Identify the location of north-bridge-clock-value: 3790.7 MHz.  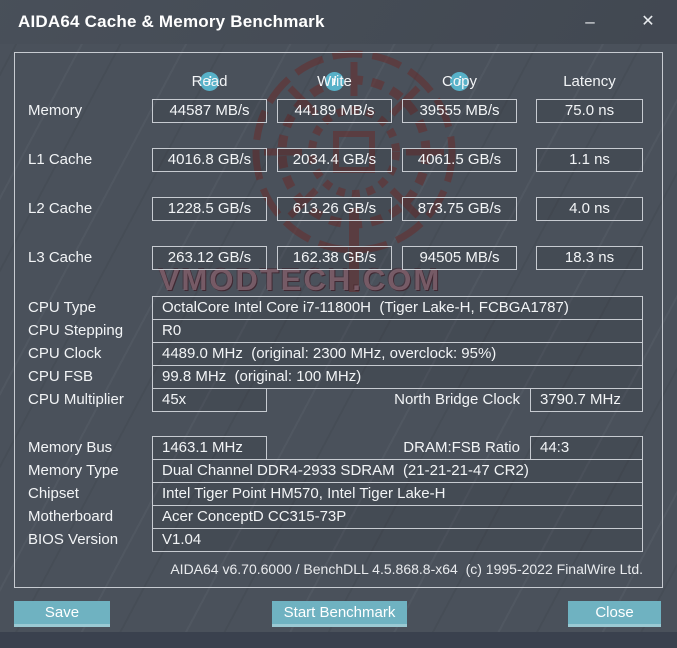
(586, 400).